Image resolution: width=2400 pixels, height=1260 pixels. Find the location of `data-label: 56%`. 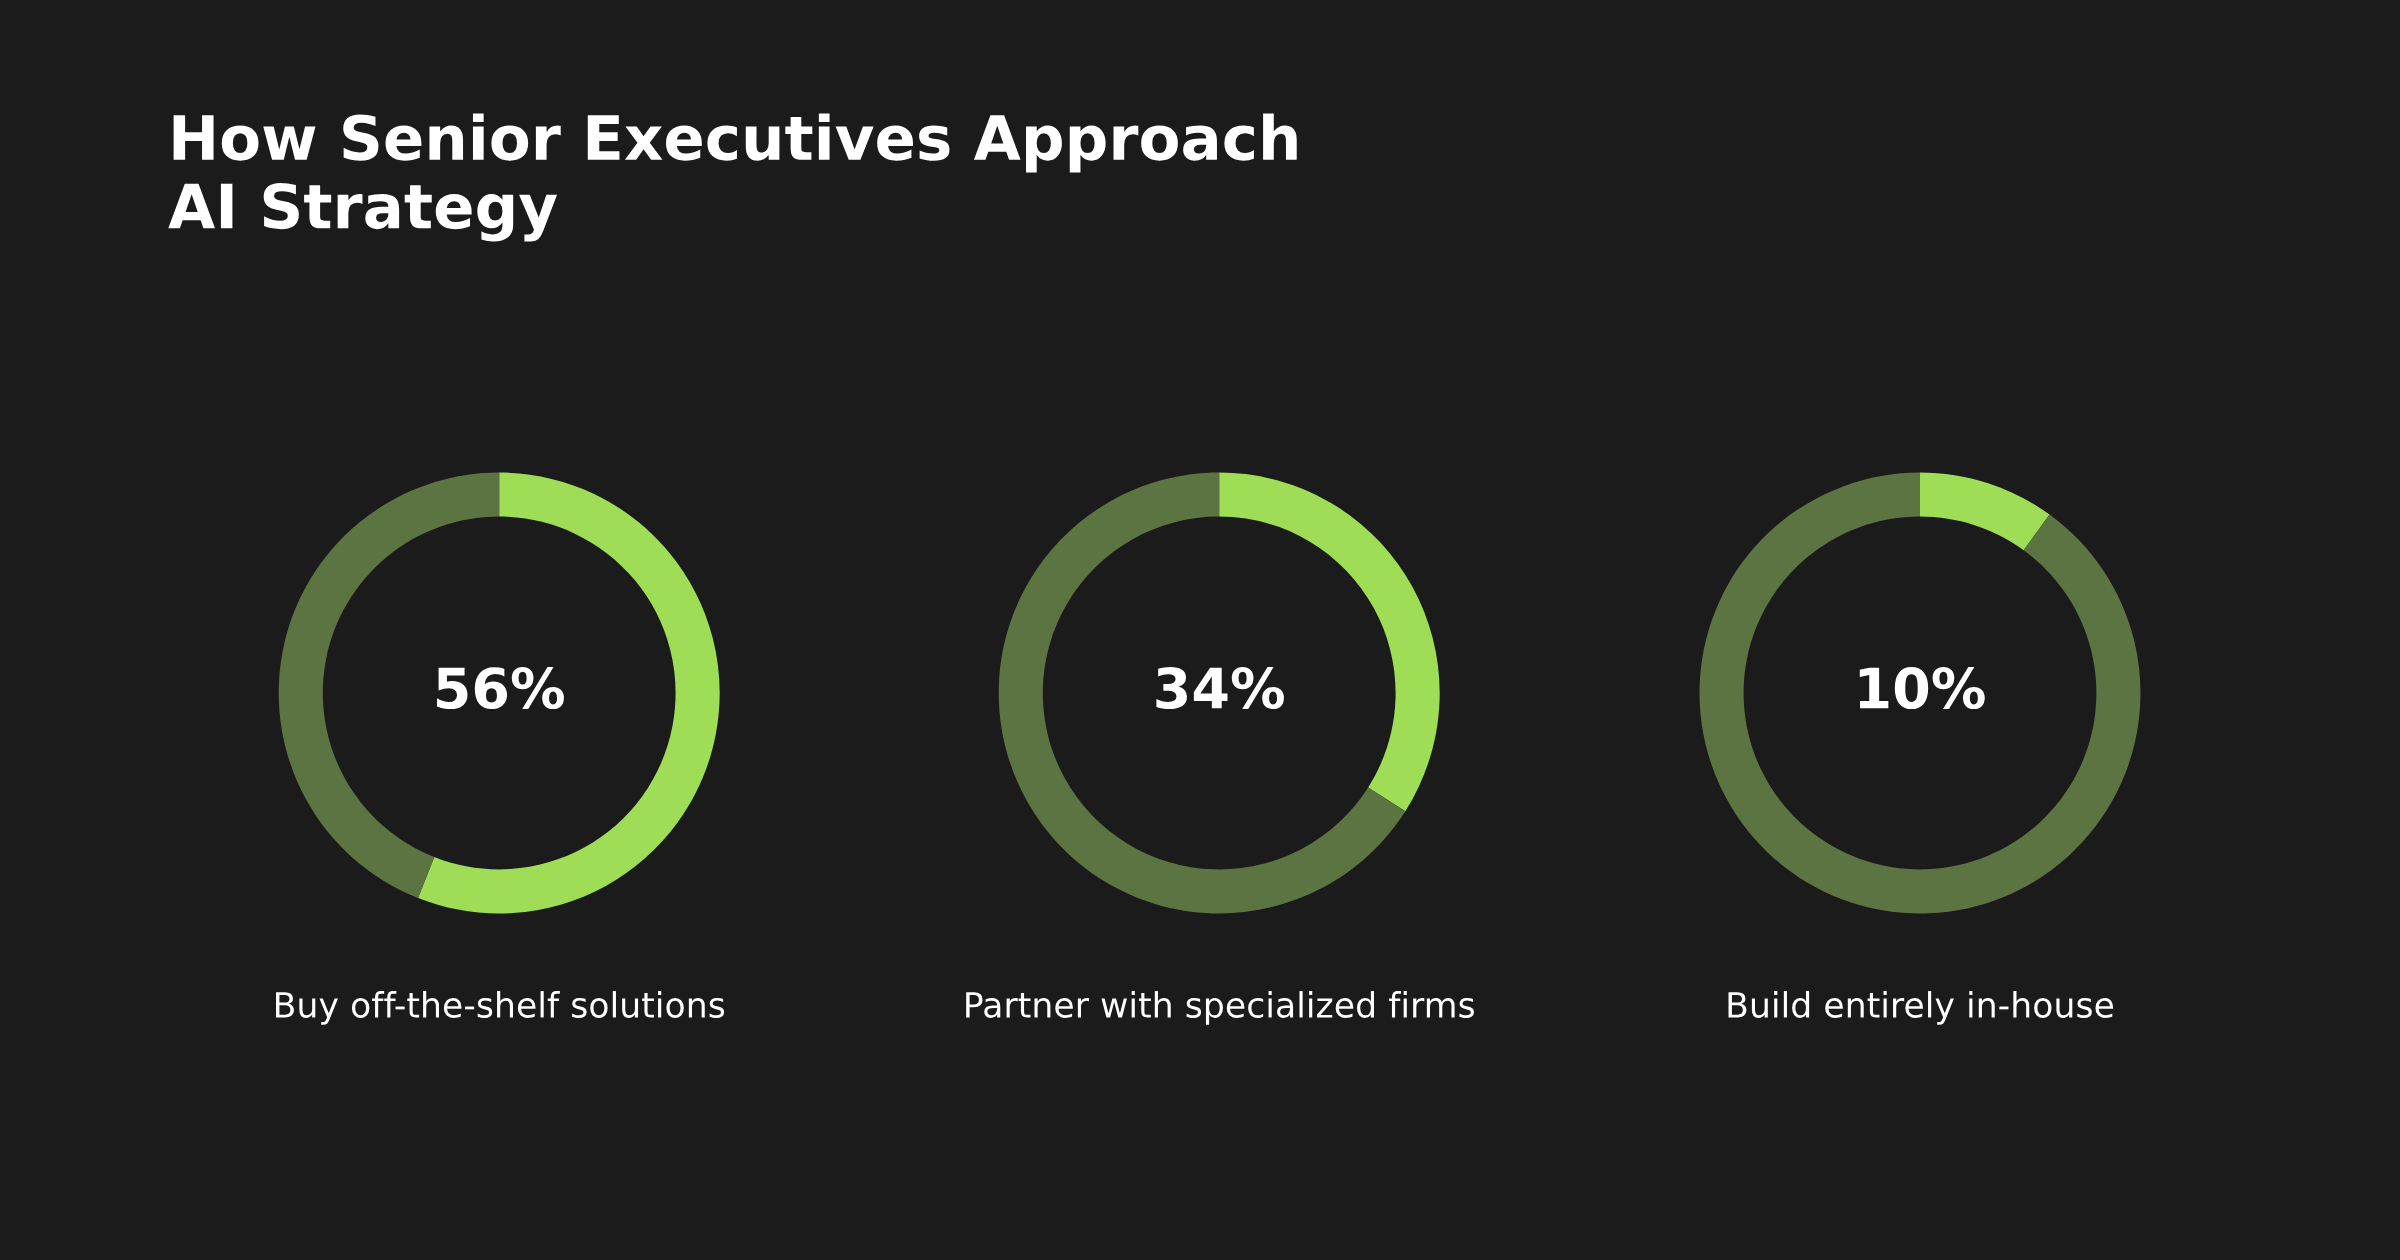

data-label: 56% is located at coordinates (500, 688).